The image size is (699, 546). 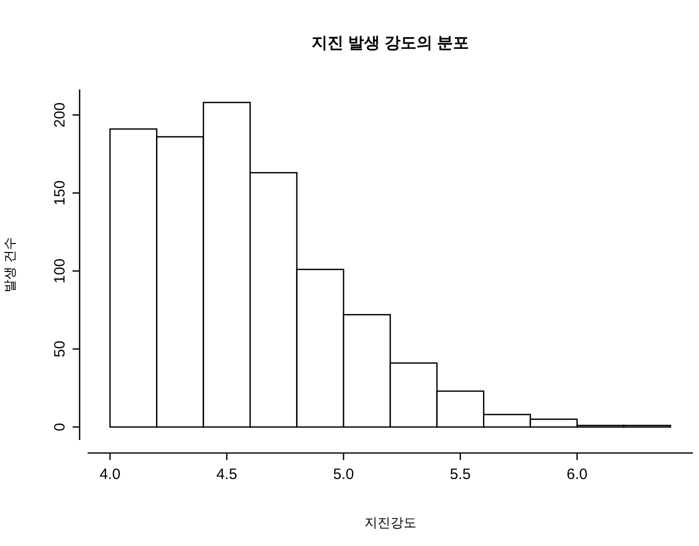 I want to click on x-tick-label: 6.0, so click(x=577, y=474).